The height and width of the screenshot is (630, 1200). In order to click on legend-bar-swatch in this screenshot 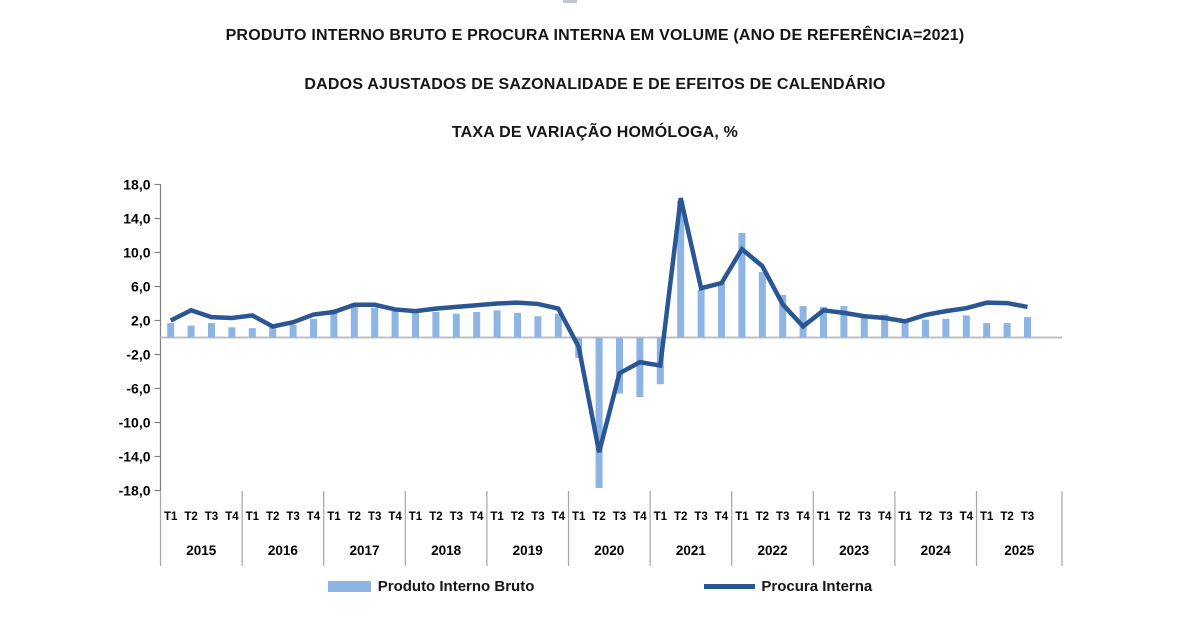, I will do `click(349, 586)`.